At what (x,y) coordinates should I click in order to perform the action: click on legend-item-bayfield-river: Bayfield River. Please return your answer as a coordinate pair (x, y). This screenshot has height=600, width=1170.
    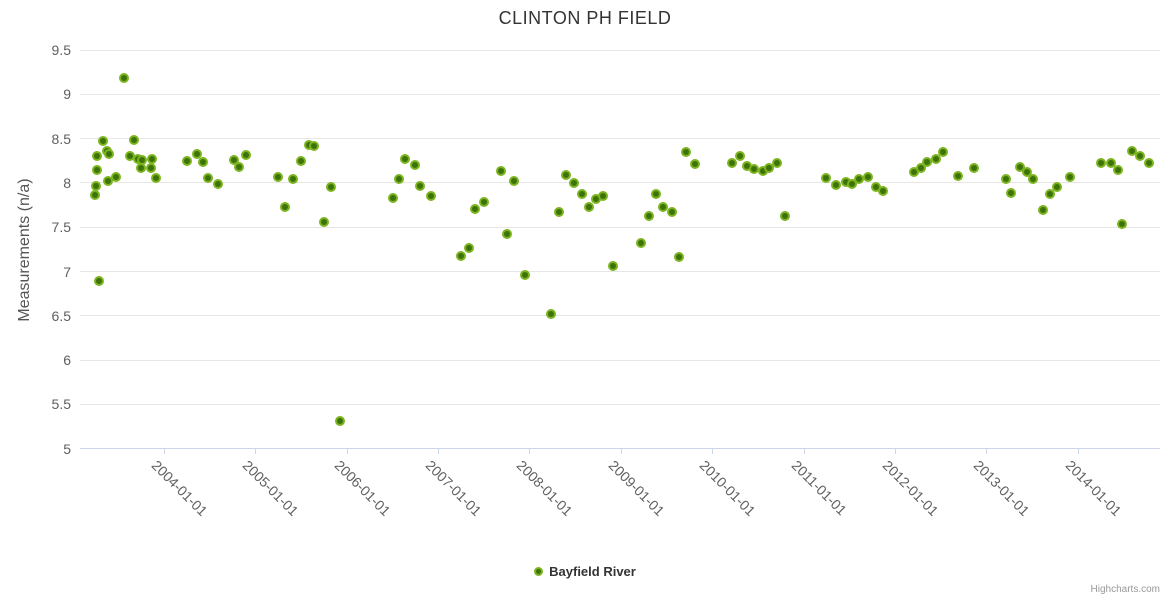
    Looking at the image, I should click on (585, 571).